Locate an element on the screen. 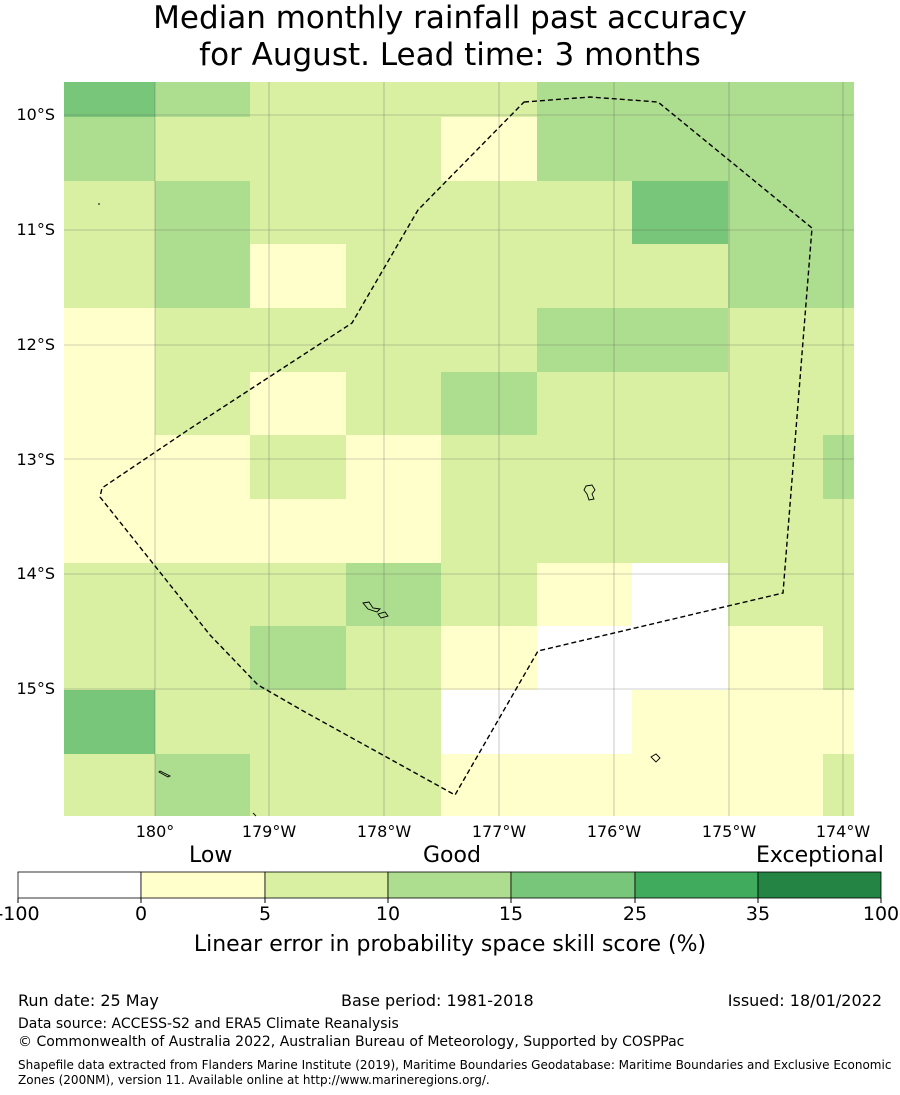 This screenshot has height=1095, width=900. colorbar is located at coordinates (449, 887).